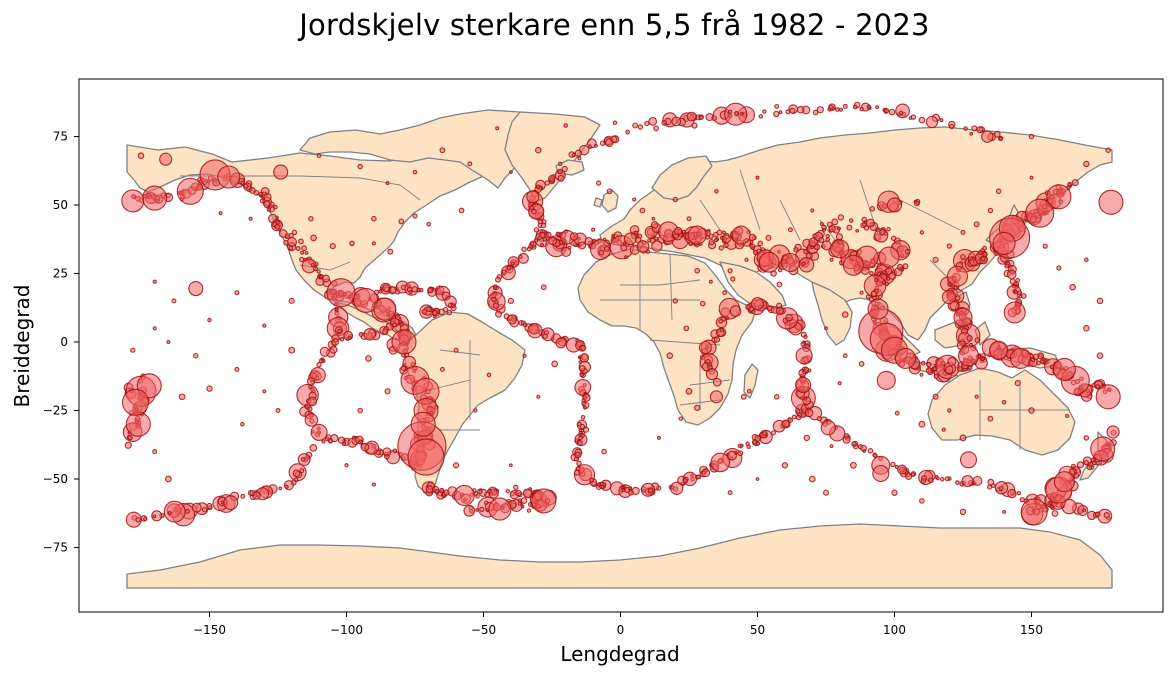  I want to click on y-tick-label: 0, so click(64, 342).